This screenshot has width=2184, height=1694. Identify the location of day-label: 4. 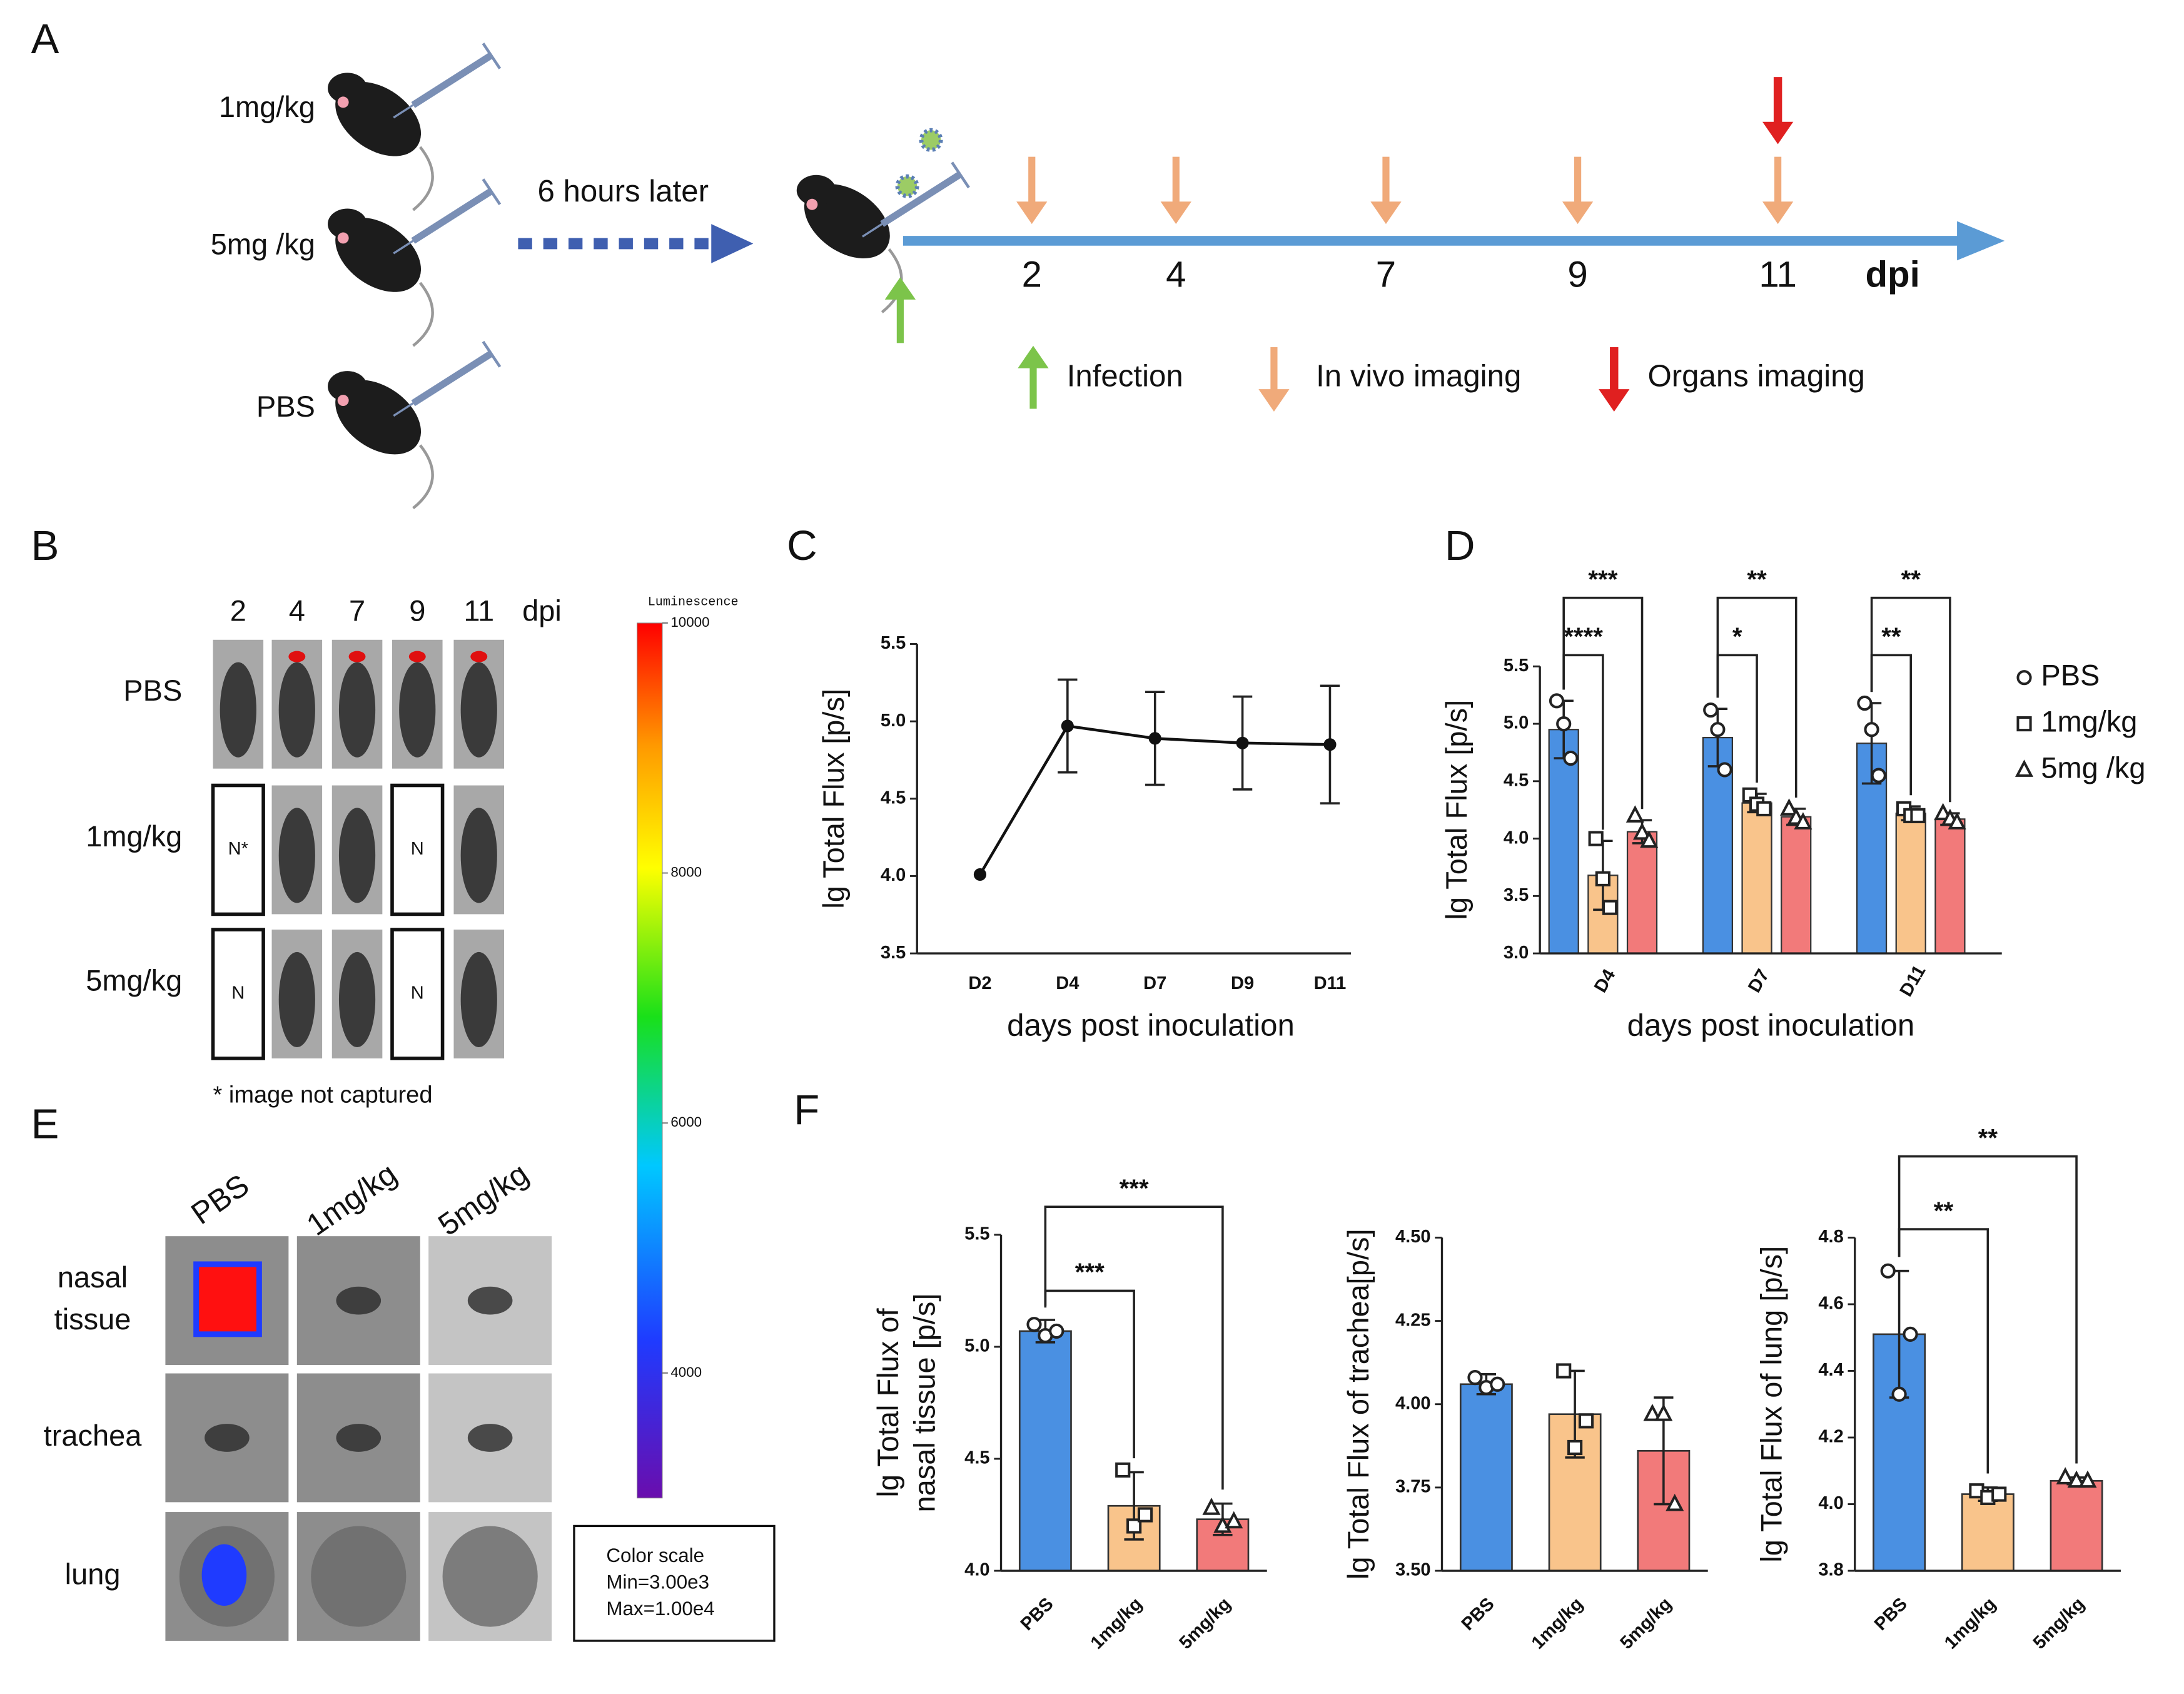
(1176, 275).